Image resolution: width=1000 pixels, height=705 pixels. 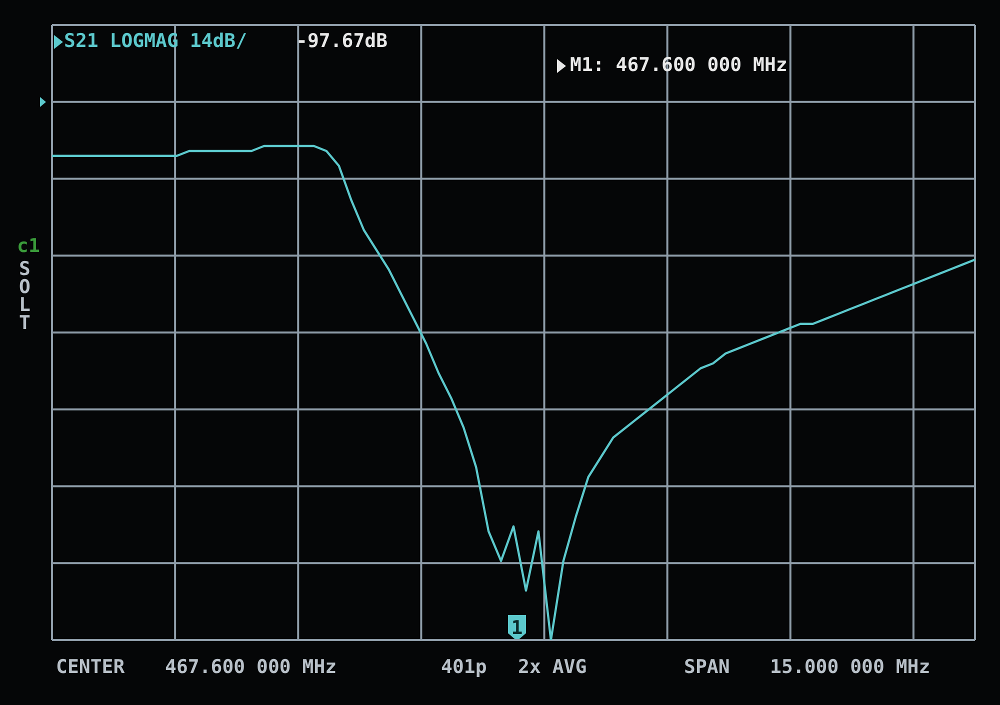 What do you see at coordinates (28, 245) in the screenshot?
I see `text: c1` at bounding box center [28, 245].